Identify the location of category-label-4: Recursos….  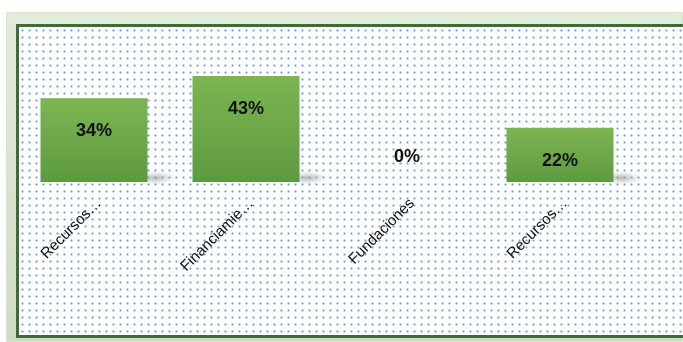
(536, 228).